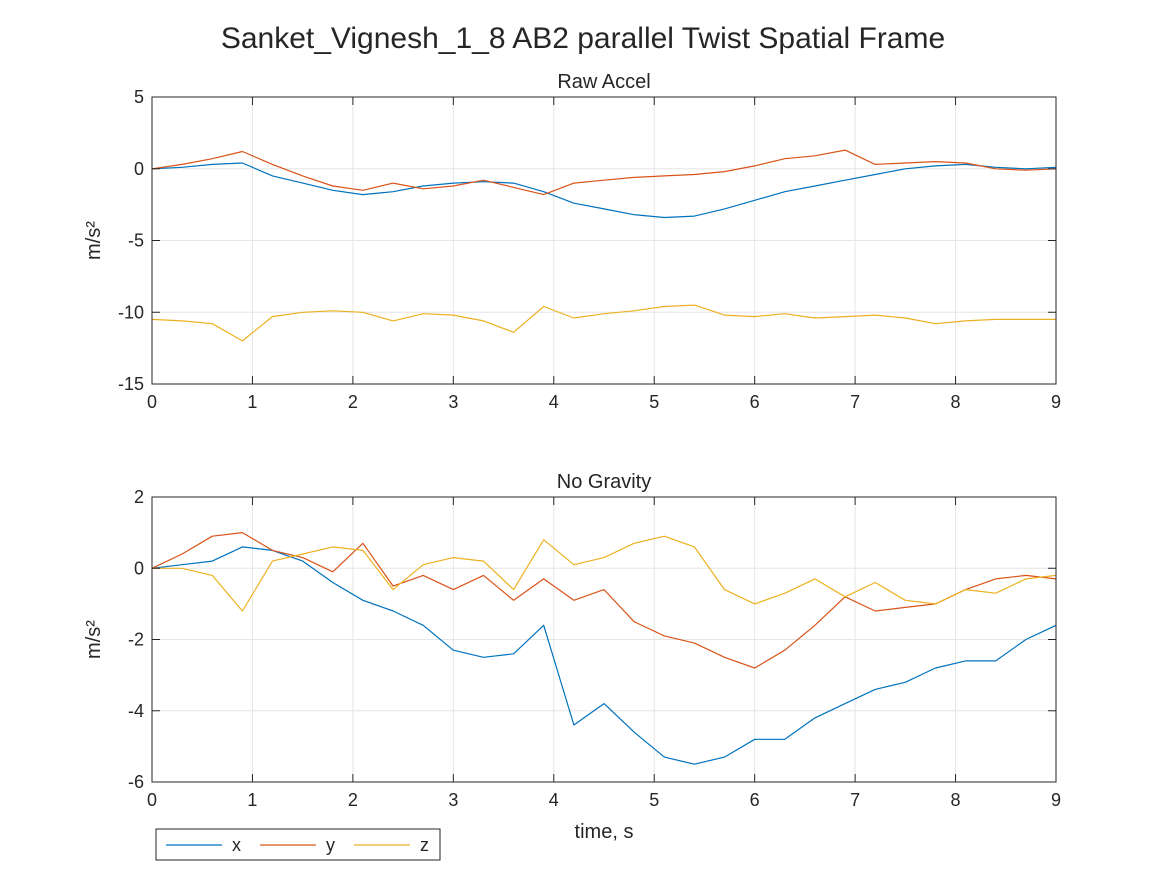 This screenshot has width=1167, height=875. What do you see at coordinates (139, 497) in the screenshot?
I see `y-tick-label: 2` at bounding box center [139, 497].